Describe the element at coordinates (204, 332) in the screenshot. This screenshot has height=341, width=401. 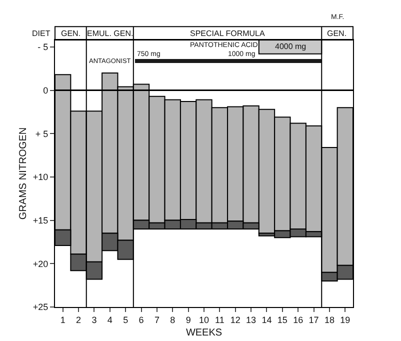
I see `x-axis-title: WEEKS` at that location.